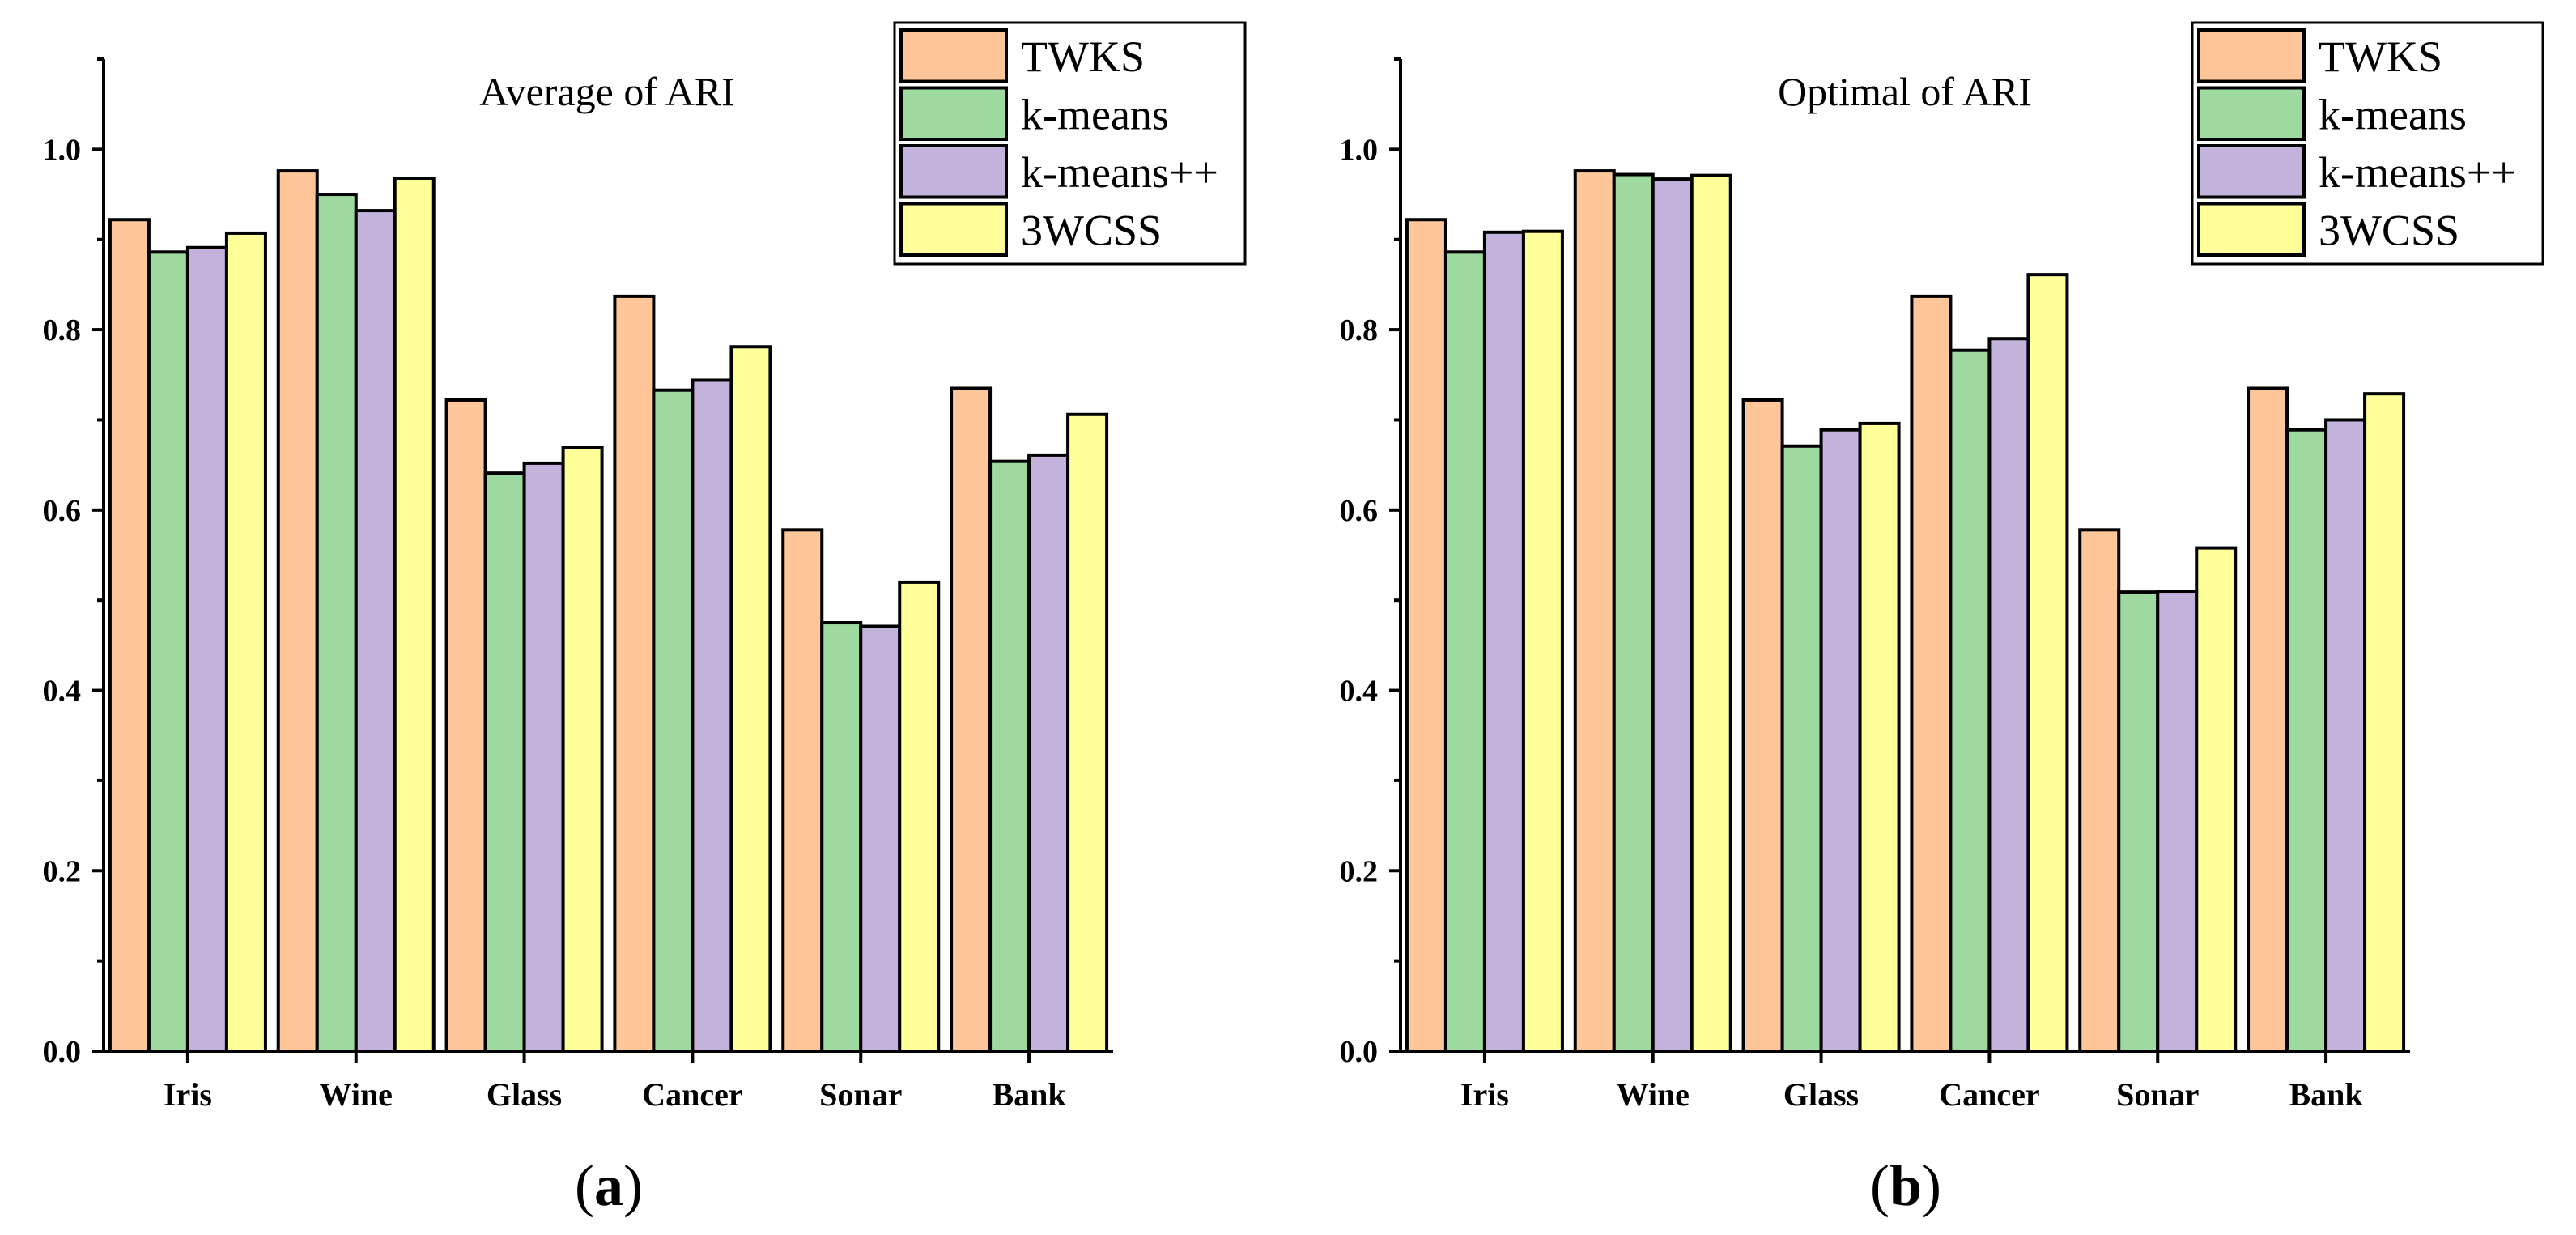 The image size is (2576, 1235). What do you see at coordinates (1905, 91) in the screenshot?
I see `chart-title: Optimal of ARI` at bounding box center [1905, 91].